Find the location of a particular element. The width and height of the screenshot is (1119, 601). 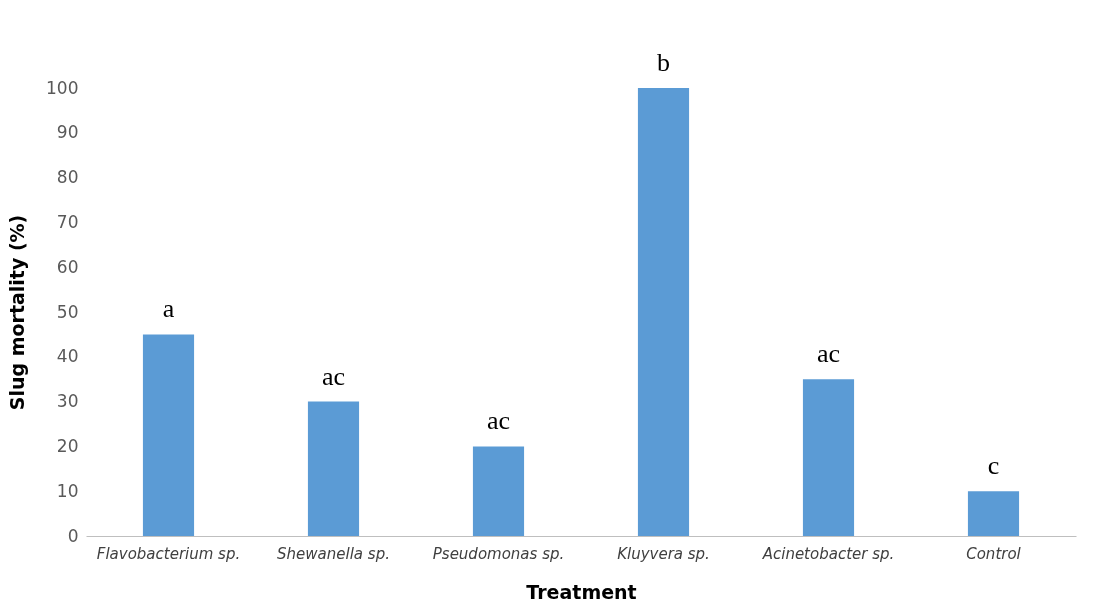

y-tick-label: 70 is located at coordinates (67, 221).